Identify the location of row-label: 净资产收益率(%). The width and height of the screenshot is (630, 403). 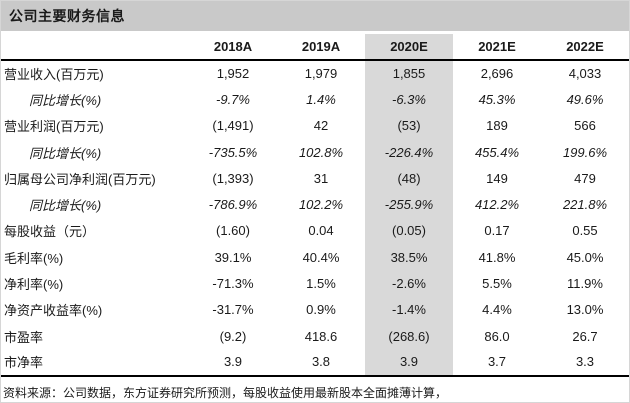
(53, 311).